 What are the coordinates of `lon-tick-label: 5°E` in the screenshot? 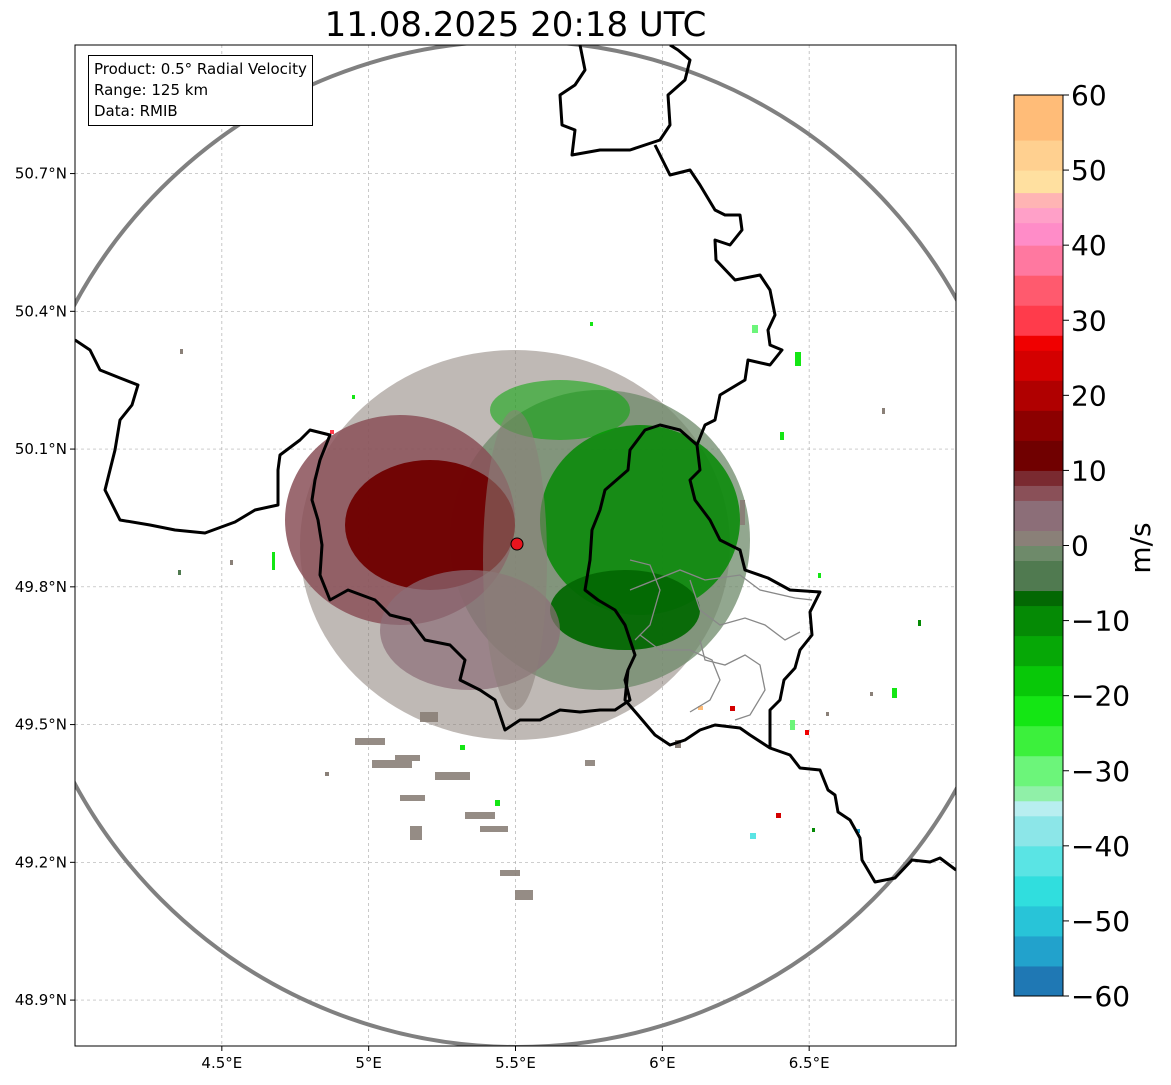 It's located at (368, 1063).